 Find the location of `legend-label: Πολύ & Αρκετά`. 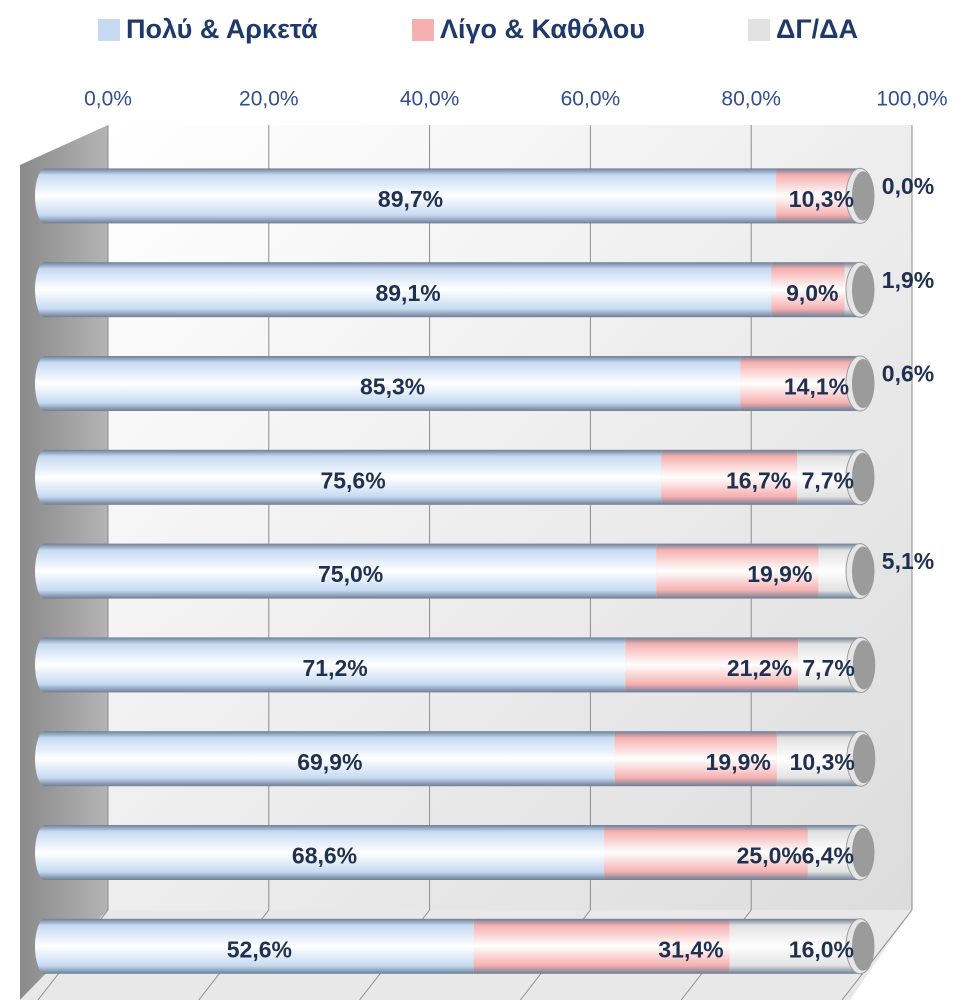

legend-label: Πολύ & Αρκετά is located at coordinates (222, 29).